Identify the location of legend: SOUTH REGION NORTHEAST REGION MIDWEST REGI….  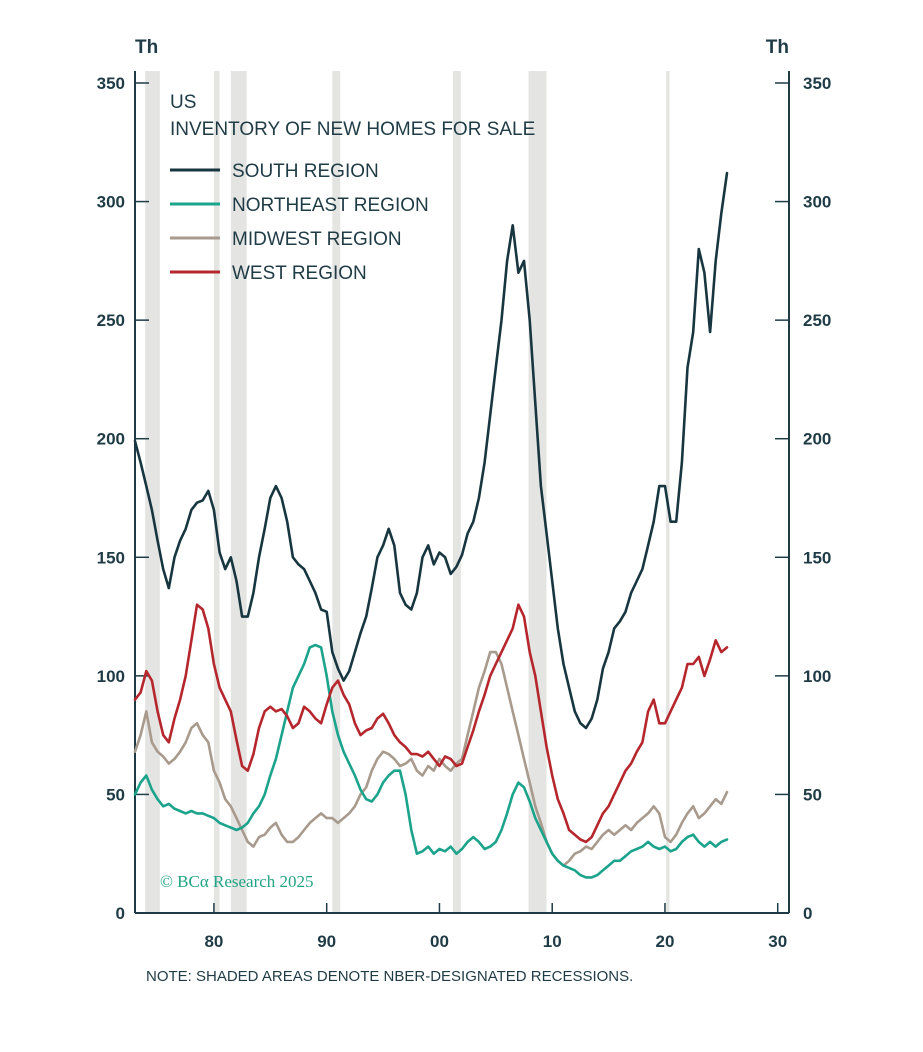
(299, 222).